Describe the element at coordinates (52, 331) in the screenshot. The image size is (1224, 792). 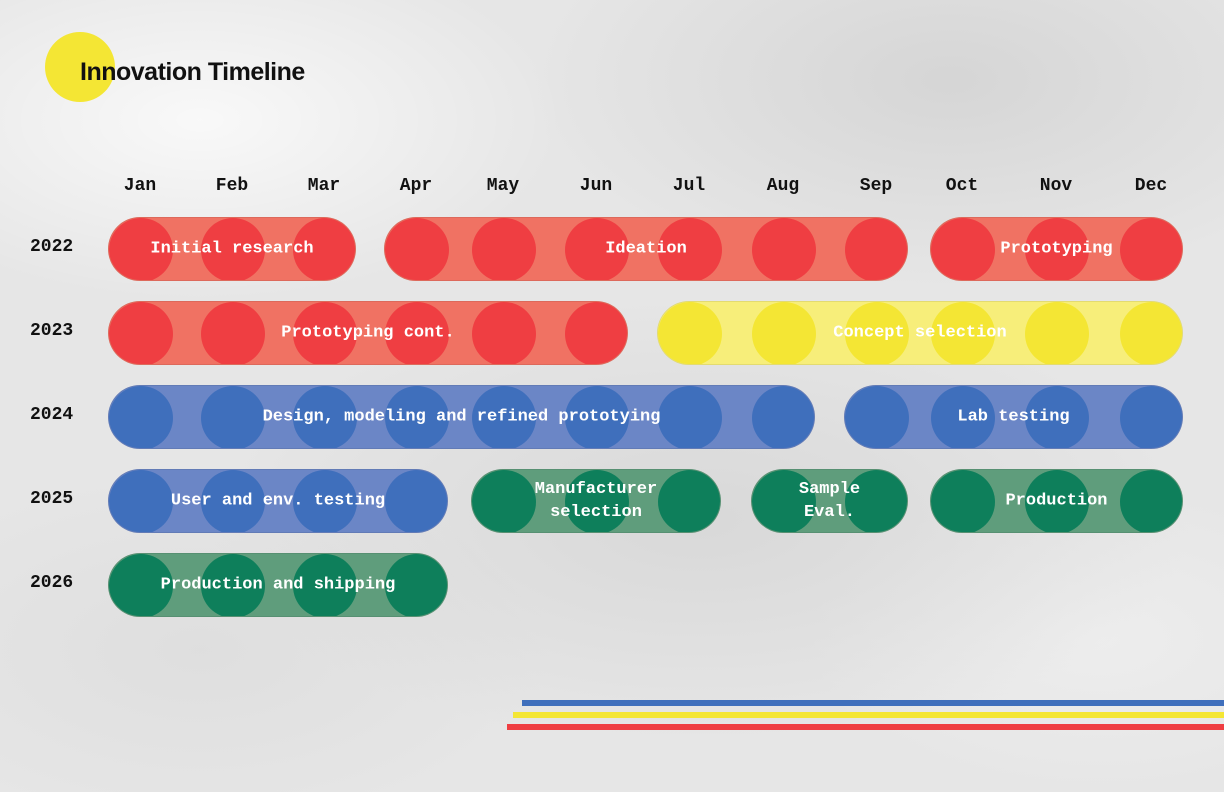
I see `year-label-2023: 2023` at that location.